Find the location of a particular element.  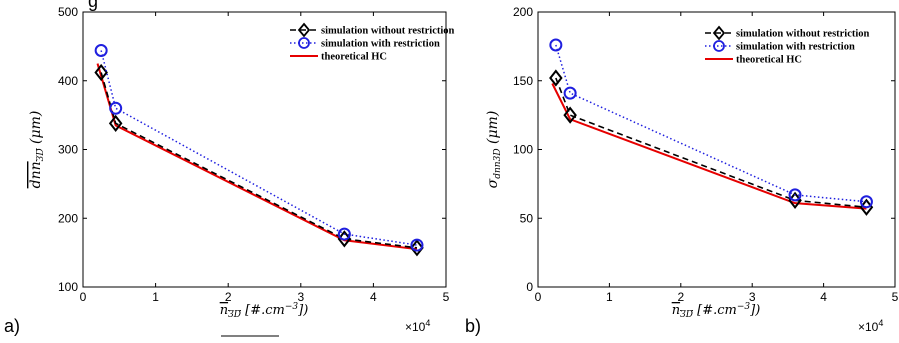

panel-label: b) is located at coordinates (473, 326).